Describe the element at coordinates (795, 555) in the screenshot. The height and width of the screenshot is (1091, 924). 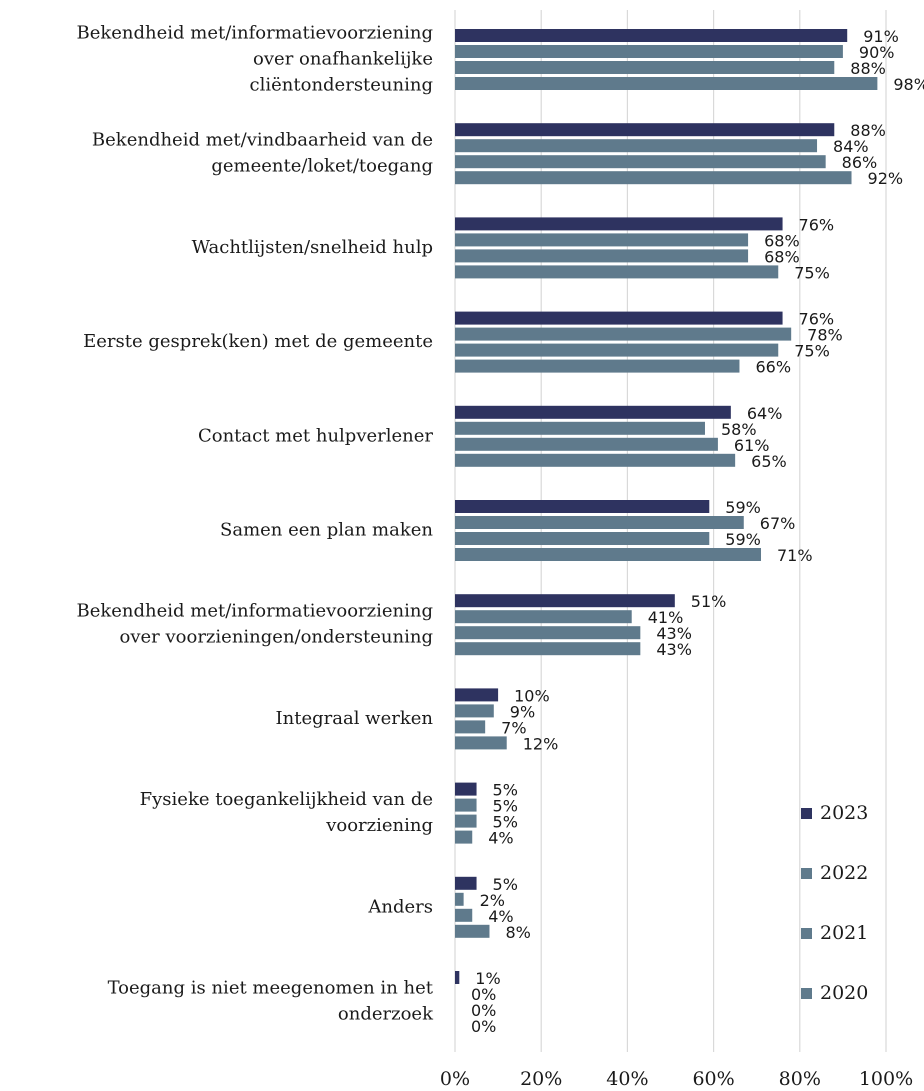
I see `value-label: 71%` at that location.